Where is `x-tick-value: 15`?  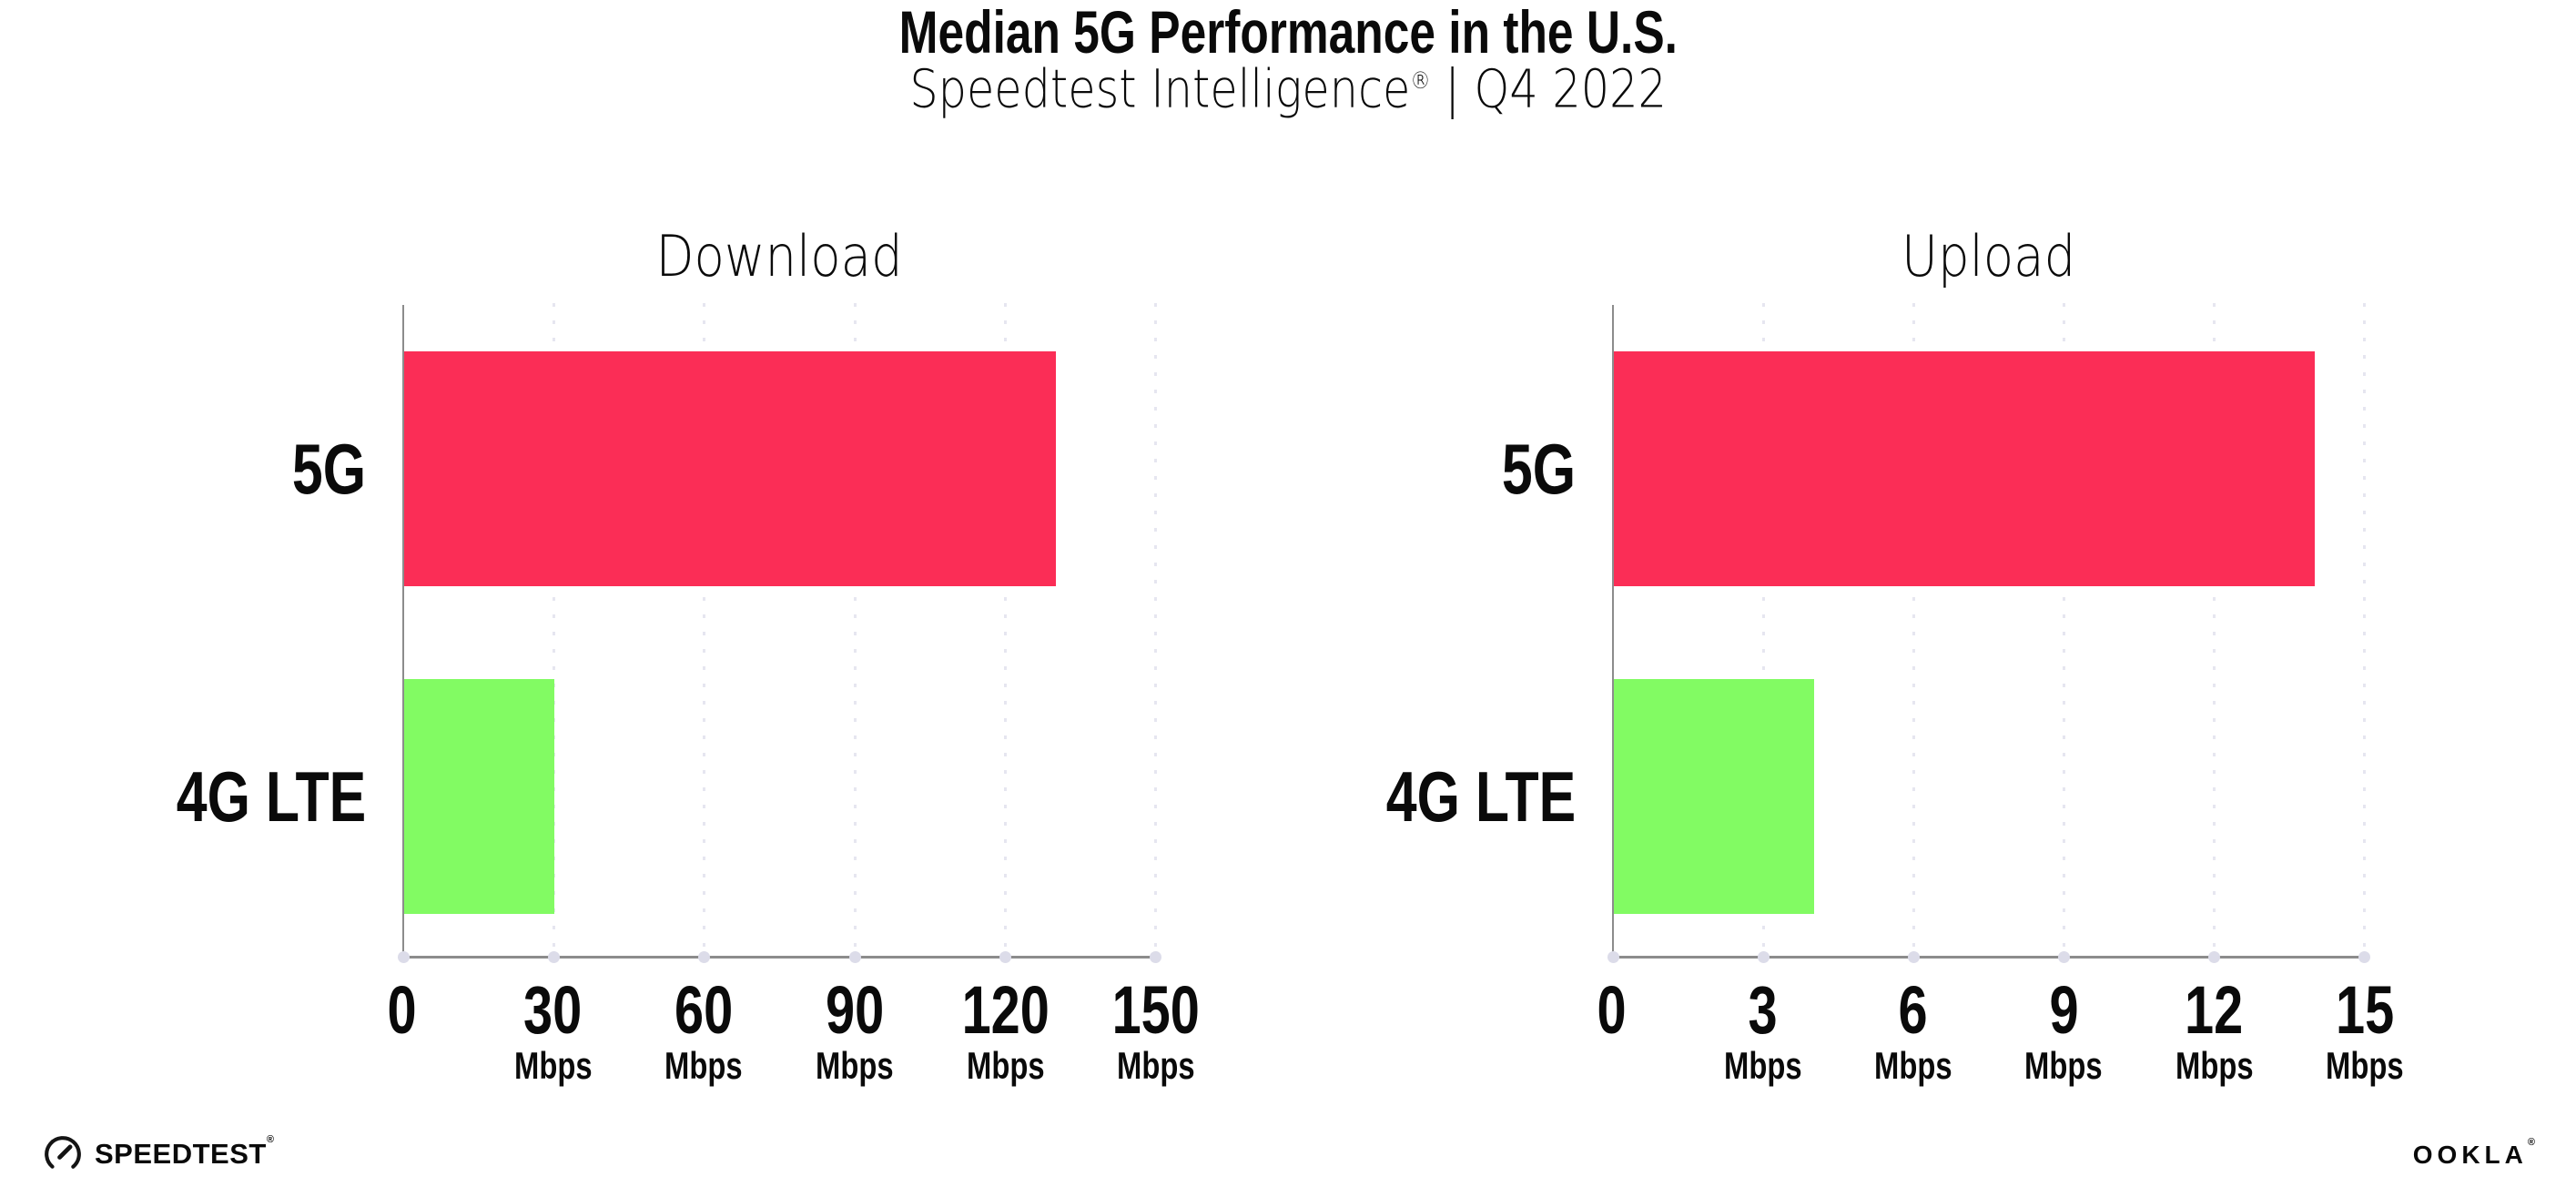 x-tick-value: 15 is located at coordinates (2365, 1010).